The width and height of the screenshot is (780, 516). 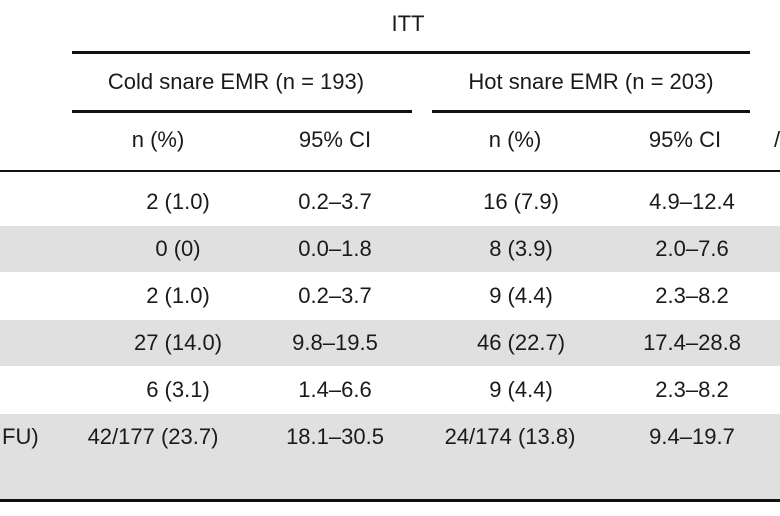 I want to click on cold-snare-arm-header: Cold snare EMR (n = 193), so click(x=236, y=81).